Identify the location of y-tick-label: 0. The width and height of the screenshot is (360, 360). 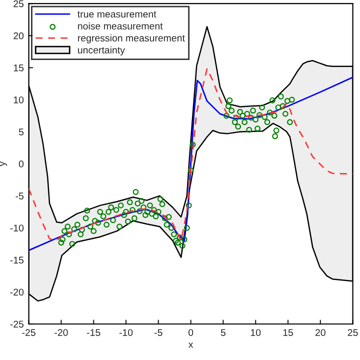
(21, 164).